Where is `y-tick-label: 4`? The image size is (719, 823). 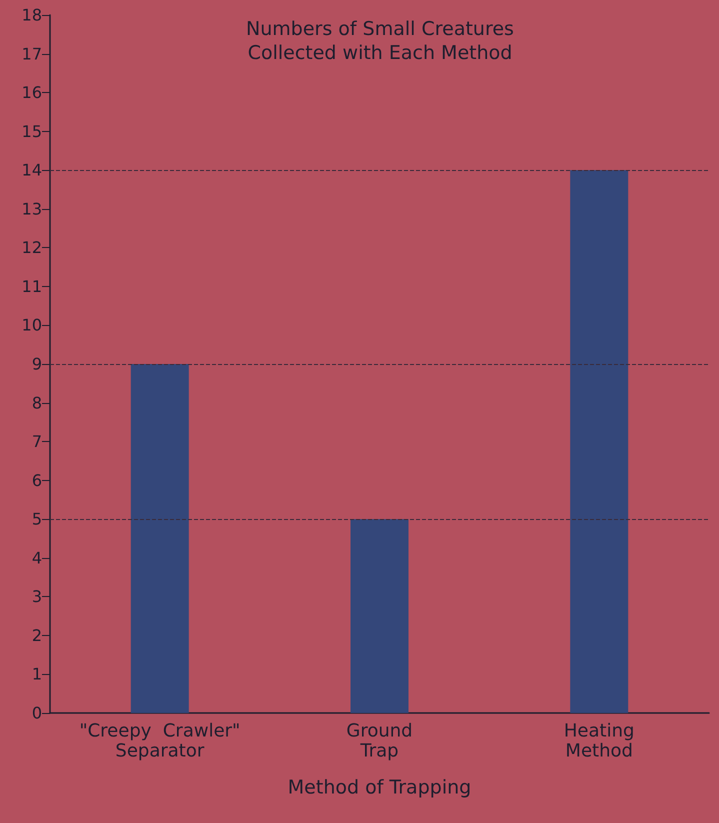
y-tick-label: 4 is located at coordinates (37, 558).